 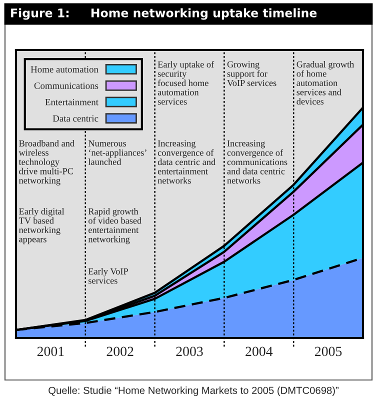 What do you see at coordinates (46, 163) in the screenshot?
I see `annotation: Broadband and wireless technology drive multi-PC networking` at bounding box center [46, 163].